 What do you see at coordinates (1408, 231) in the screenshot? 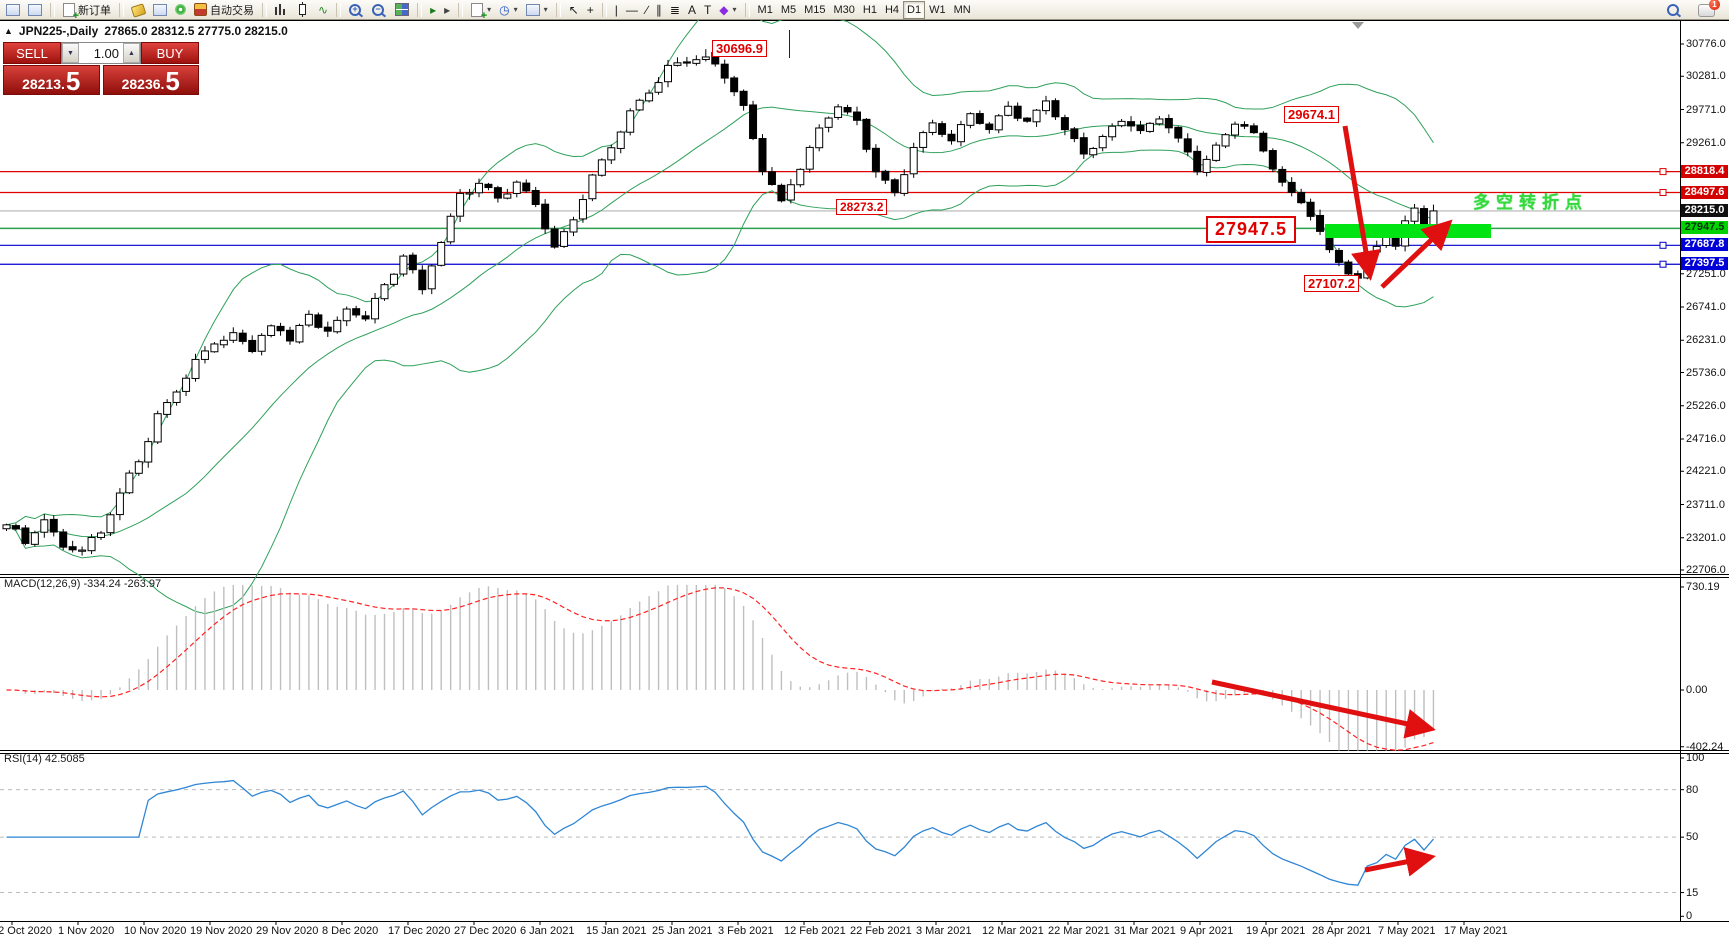
I see `annotation-support-zone-highlight` at bounding box center [1408, 231].